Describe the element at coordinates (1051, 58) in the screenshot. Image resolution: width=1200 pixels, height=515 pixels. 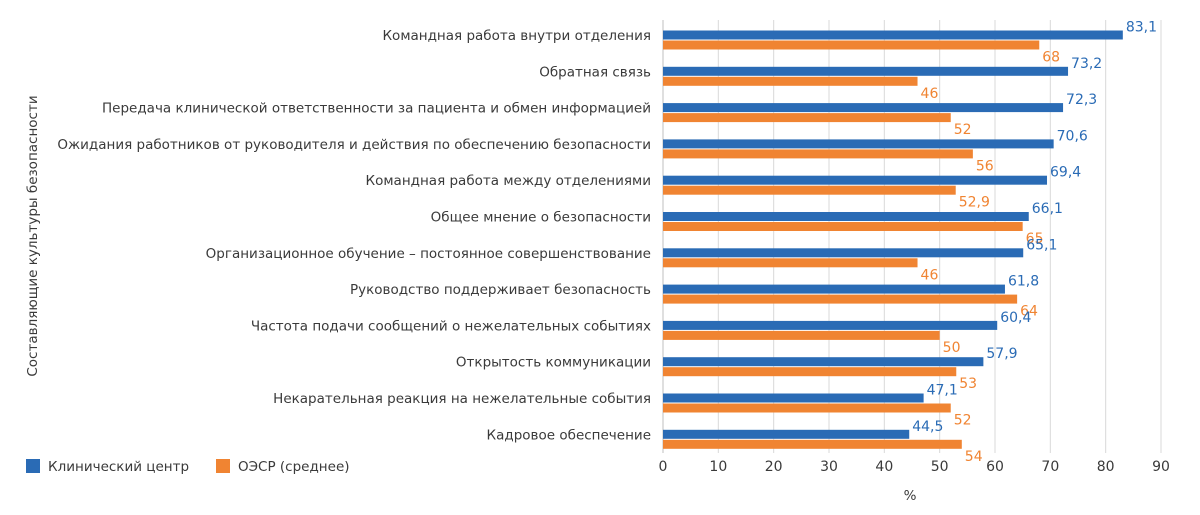
I see `value-label-oecd-average: 68` at that location.